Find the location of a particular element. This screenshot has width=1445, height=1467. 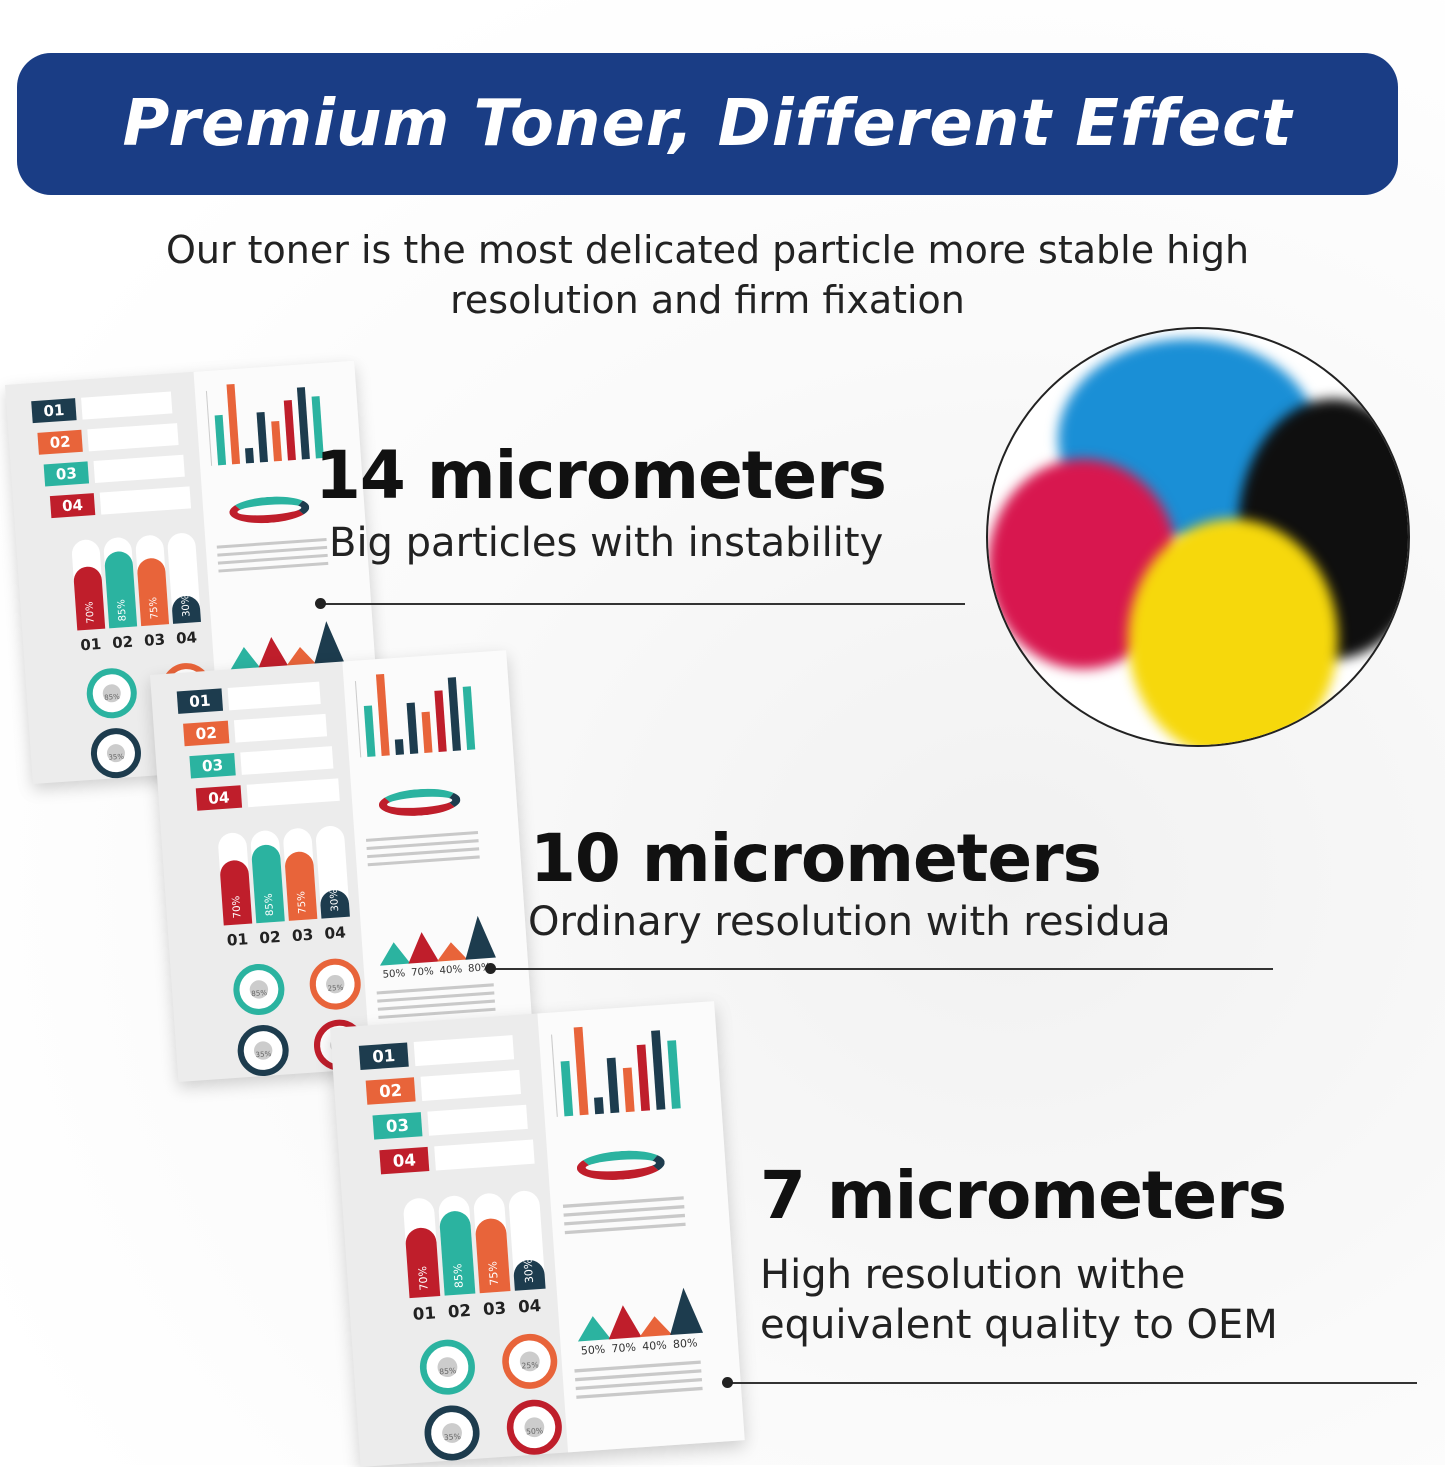

subtitle-line-2: resolution and firm fixation is located at coordinates (707, 300).